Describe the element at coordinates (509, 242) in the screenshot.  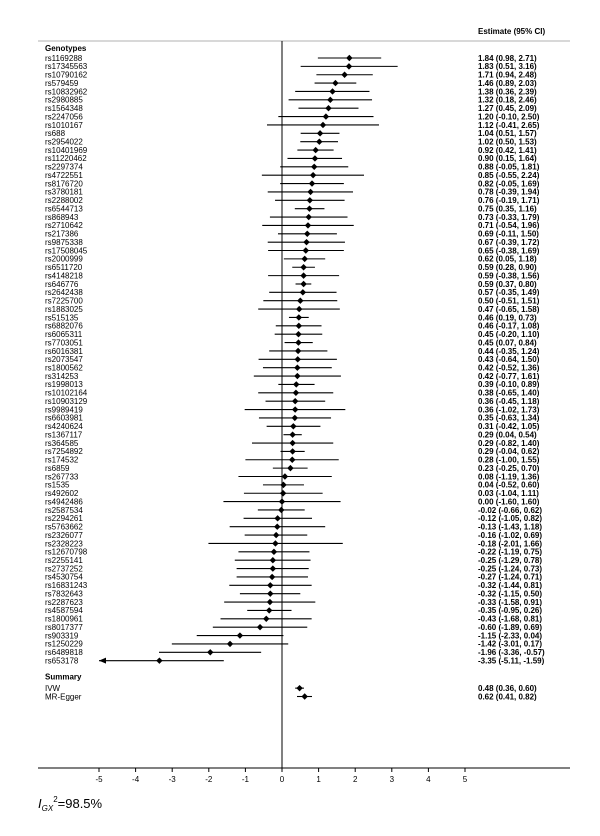
I see `genotype-estimate-text: 0.67 (-0.39, 1.72)` at that location.